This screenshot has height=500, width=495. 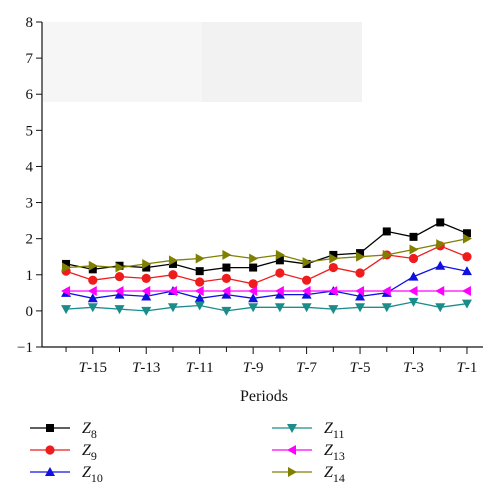 What do you see at coordinates (30, 167) in the screenshot?
I see `y-tick-label: 4` at bounding box center [30, 167].